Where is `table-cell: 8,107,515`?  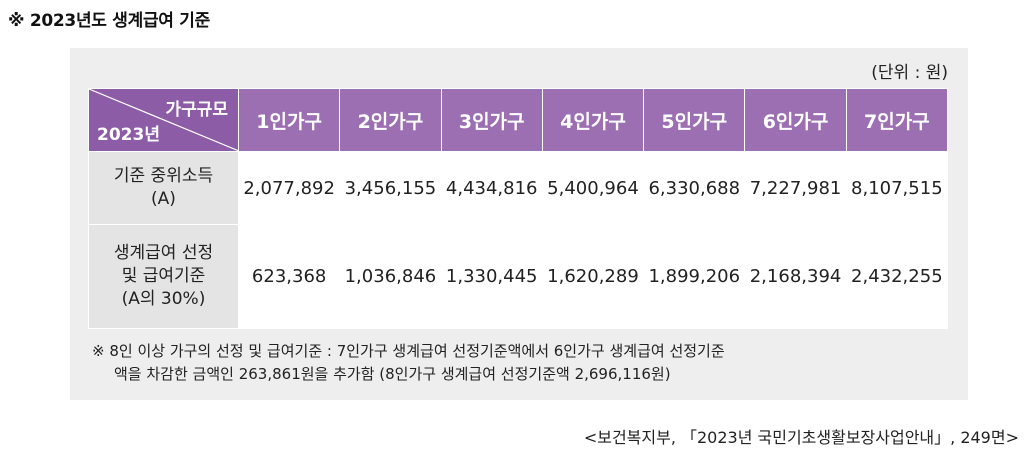 table-cell: 8,107,515 is located at coordinates (897, 188).